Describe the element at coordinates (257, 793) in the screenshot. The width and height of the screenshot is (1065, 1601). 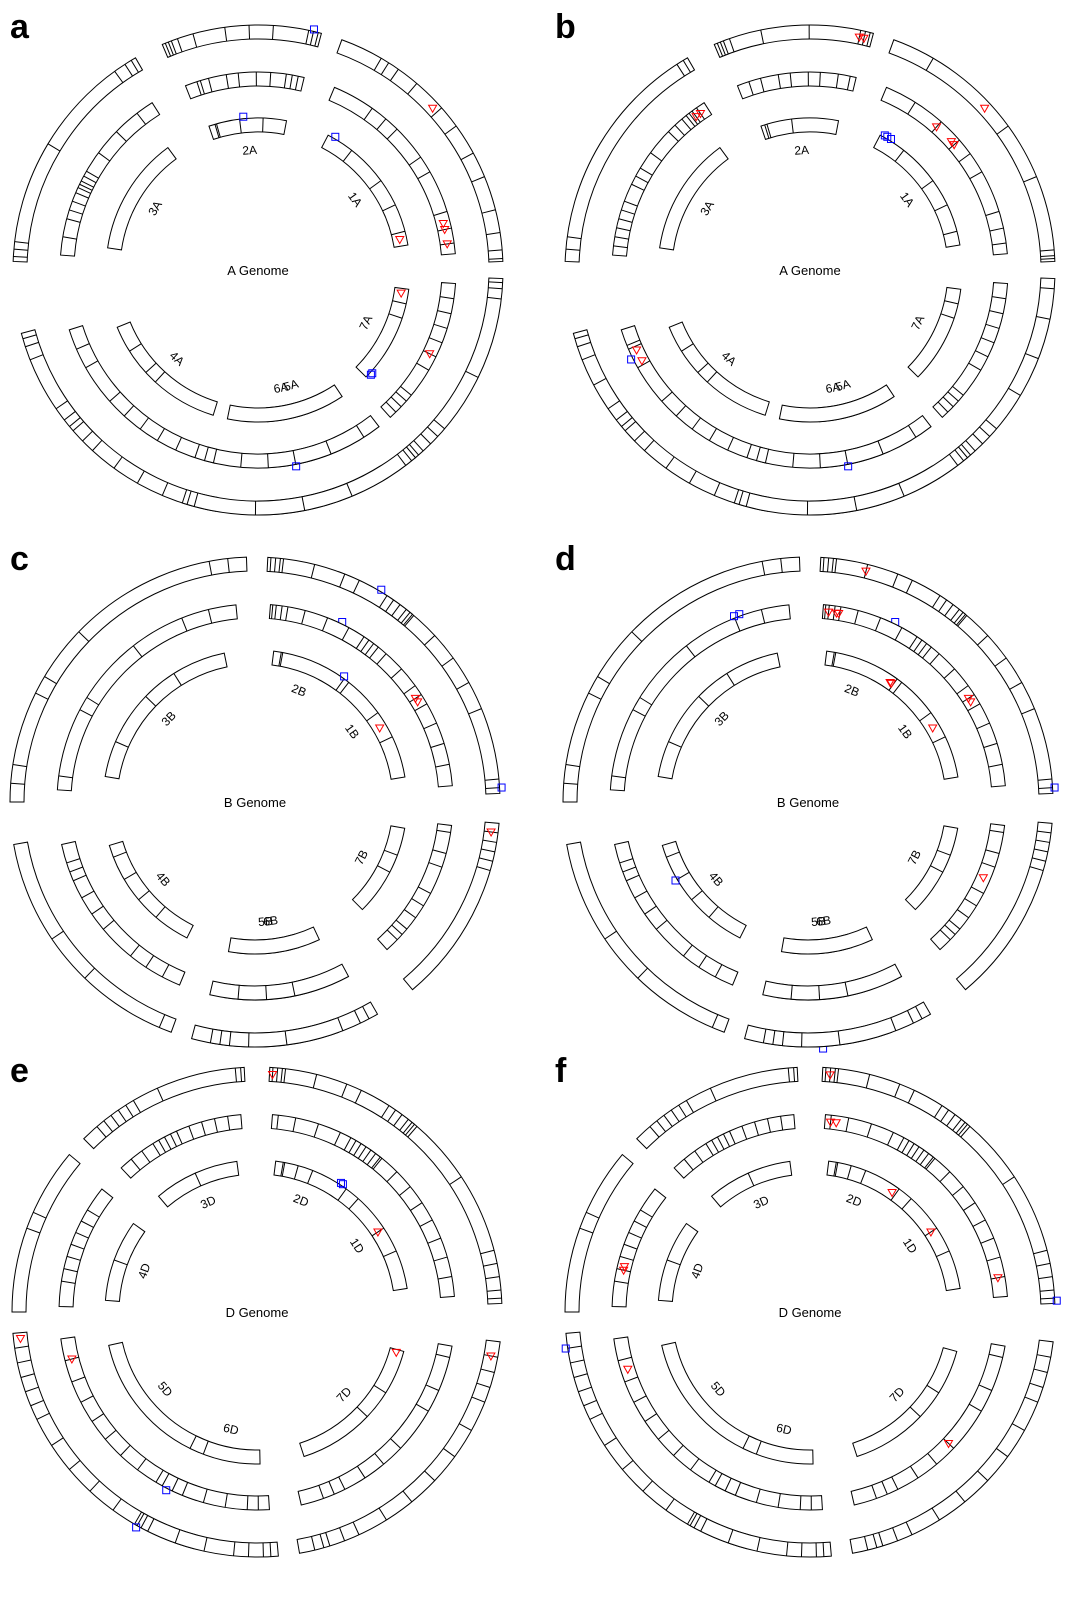
I see `panel-c: cB Genome1B2B3B4B5B6B7B` at that location.